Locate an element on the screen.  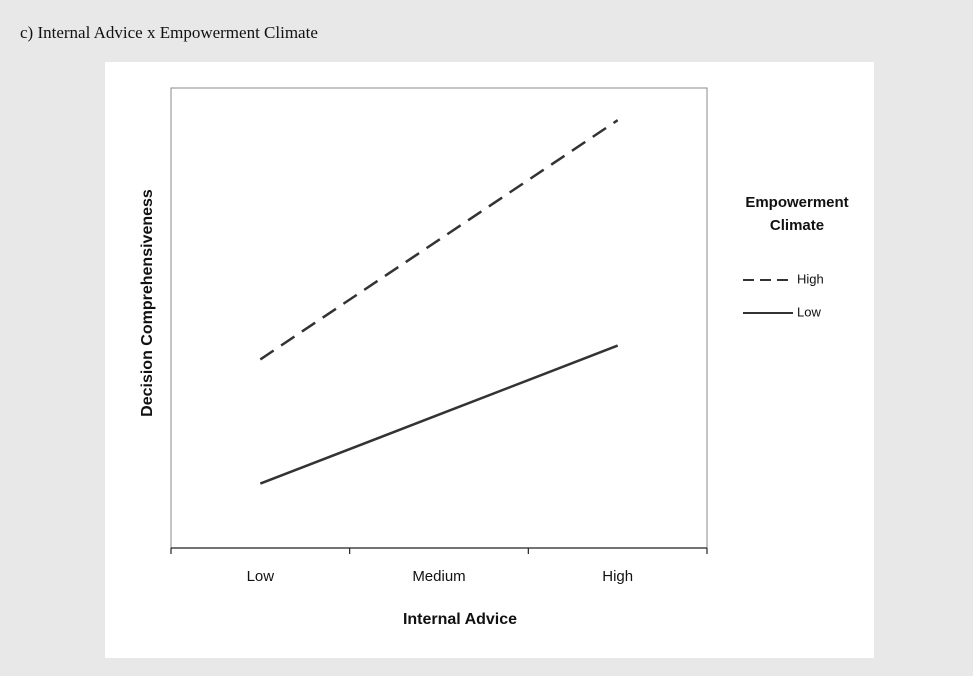
x-tick-label: High is located at coordinates (617, 576).